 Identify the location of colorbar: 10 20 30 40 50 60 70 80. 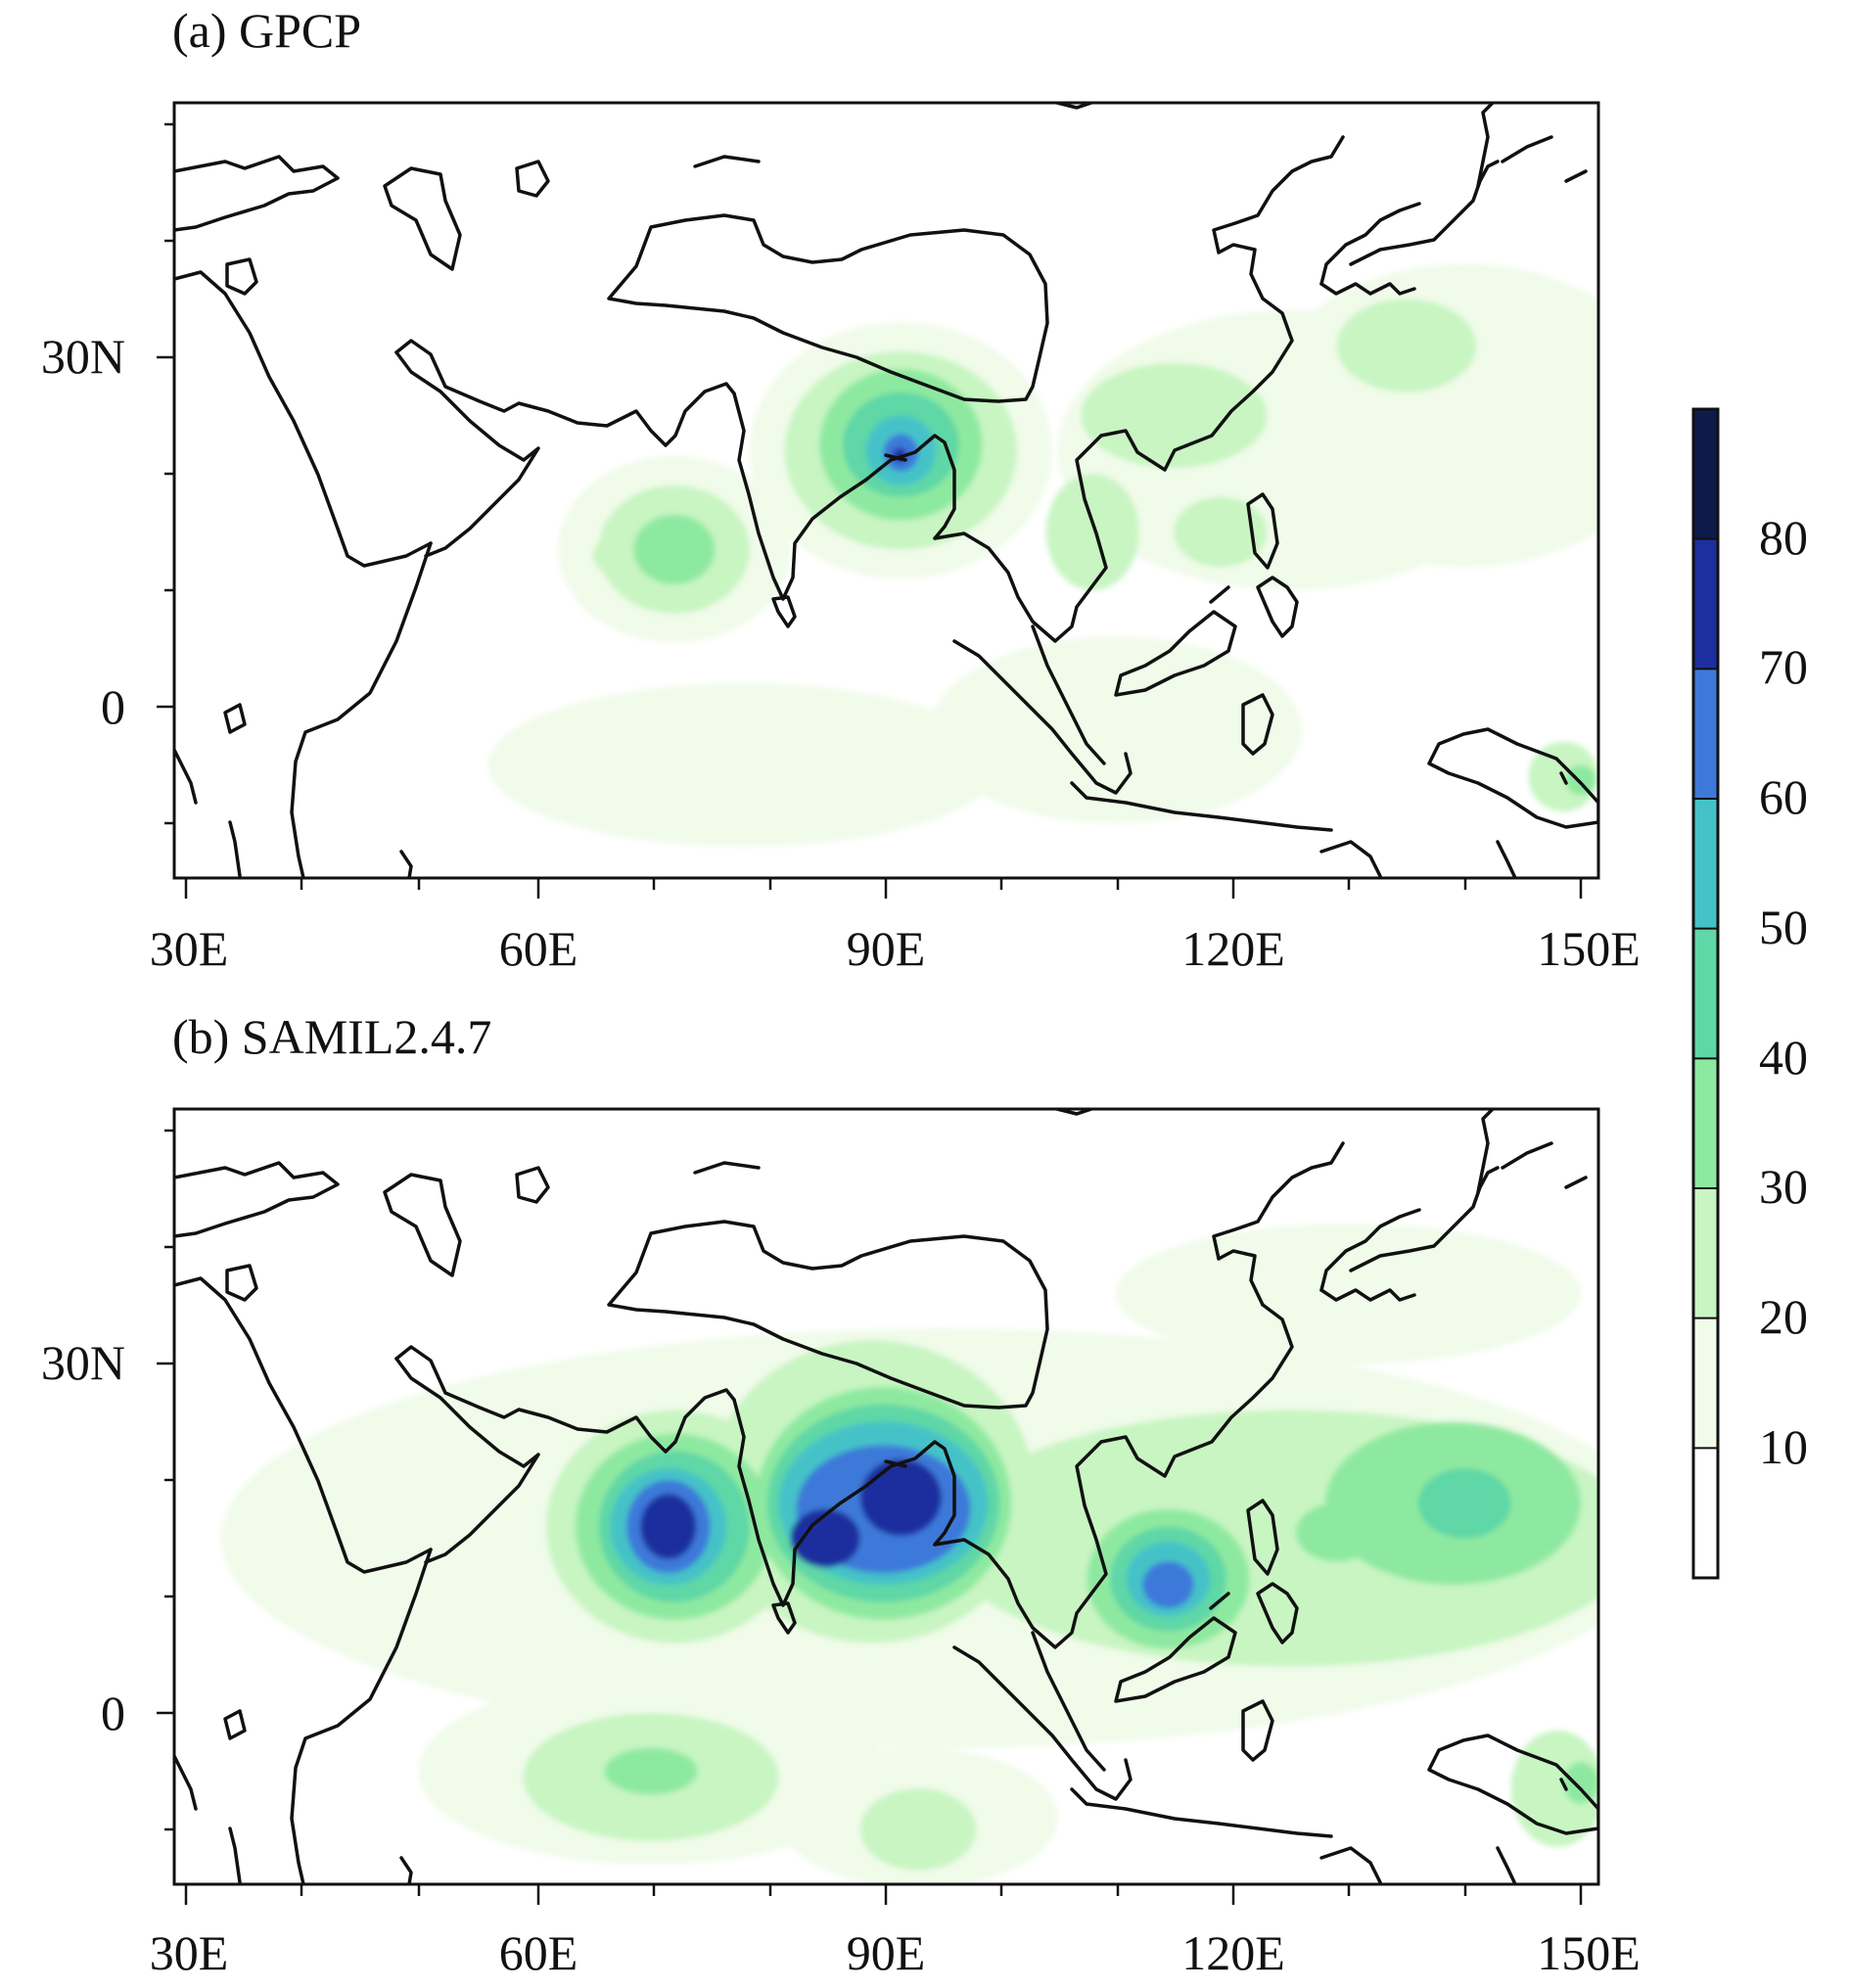
(1749, 993).